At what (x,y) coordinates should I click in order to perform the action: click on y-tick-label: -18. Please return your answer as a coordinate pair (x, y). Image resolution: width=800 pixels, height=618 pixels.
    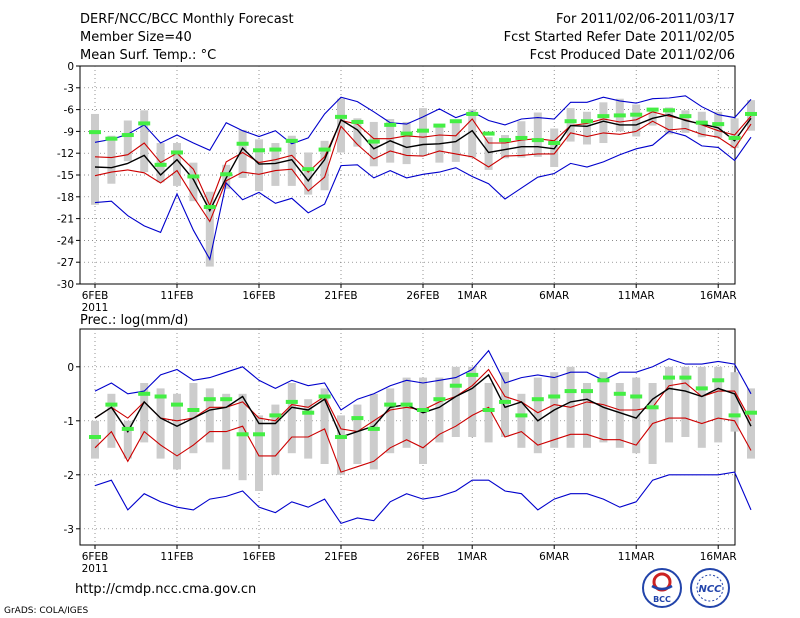
    Looking at the image, I should click on (65, 198).